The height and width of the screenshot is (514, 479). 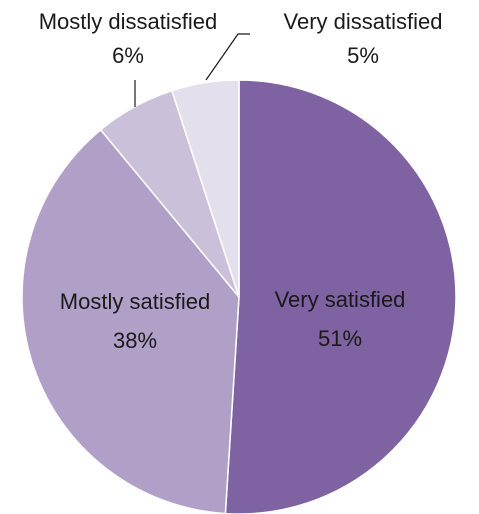 I want to click on slice-value-mostly-dissatisfied: 6%, so click(x=128, y=55).